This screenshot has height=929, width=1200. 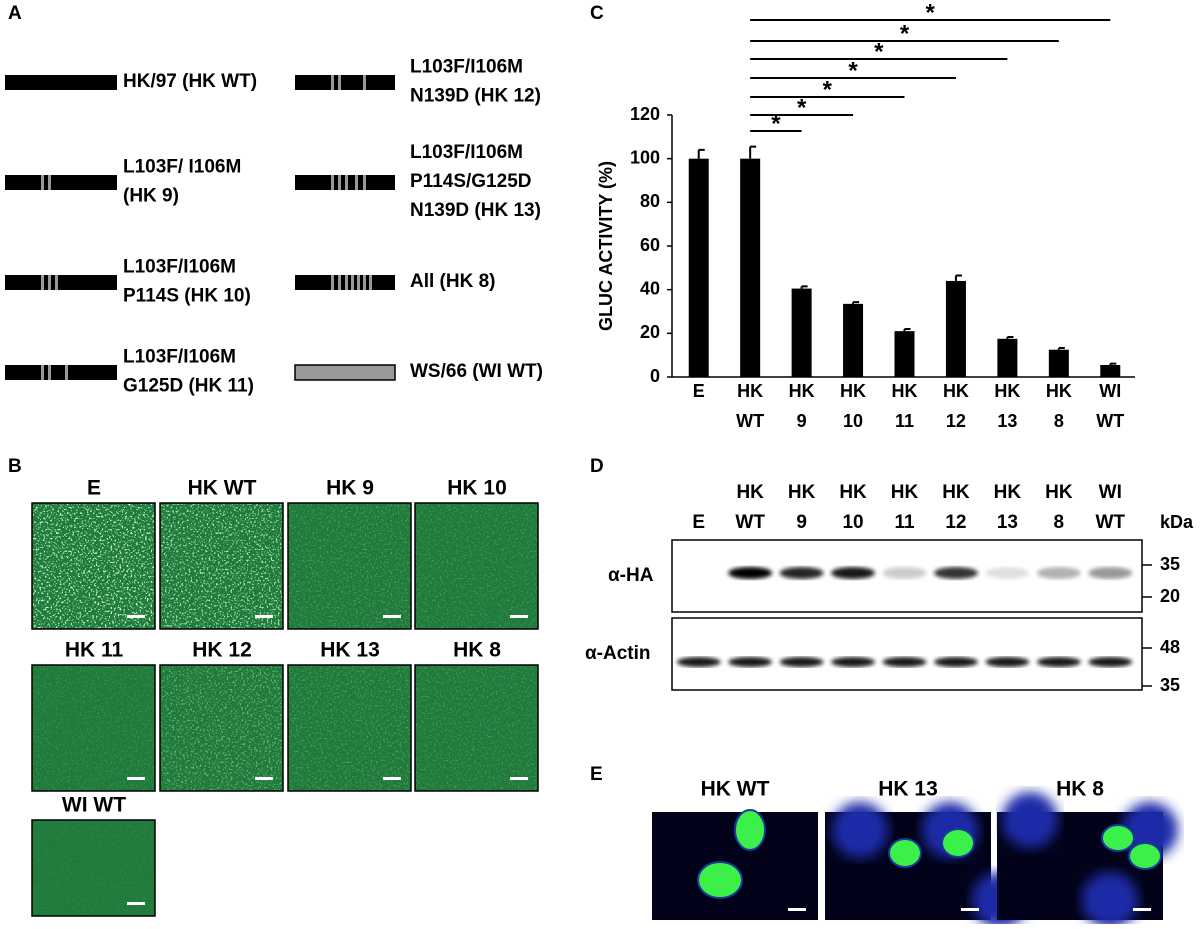 What do you see at coordinates (190, 81) in the screenshot?
I see `construct-label: HK/97 (HK WT)` at bounding box center [190, 81].